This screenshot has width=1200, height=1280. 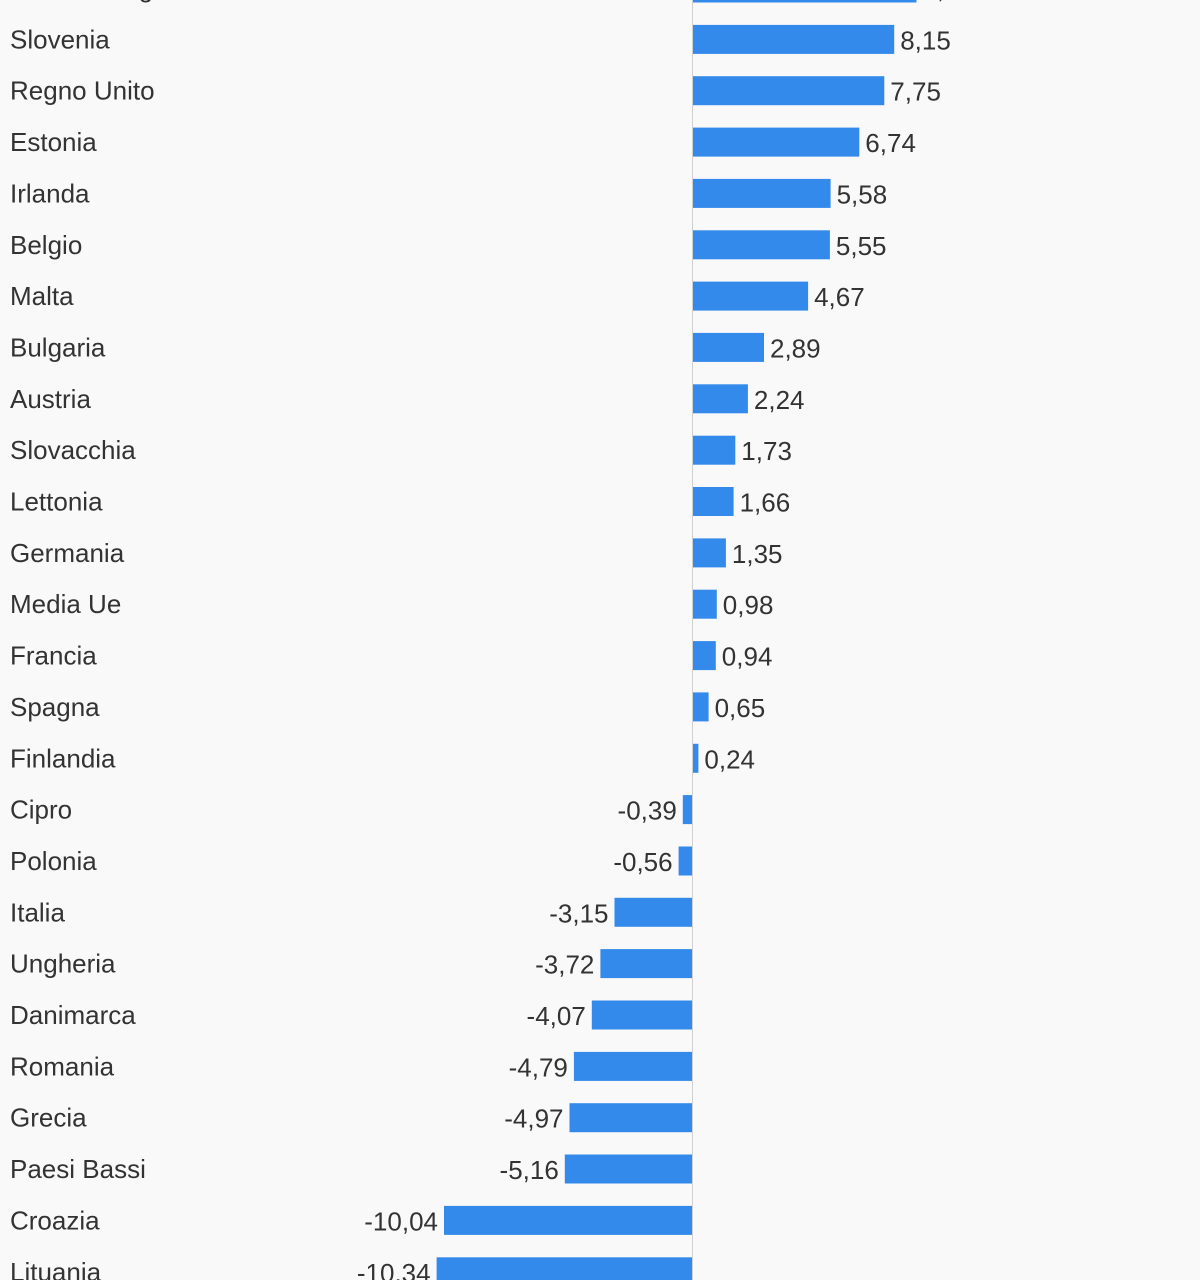 What do you see at coordinates (578, 913) in the screenshot?
I see `value-label: -3,15` at bounding box center [578, 913].